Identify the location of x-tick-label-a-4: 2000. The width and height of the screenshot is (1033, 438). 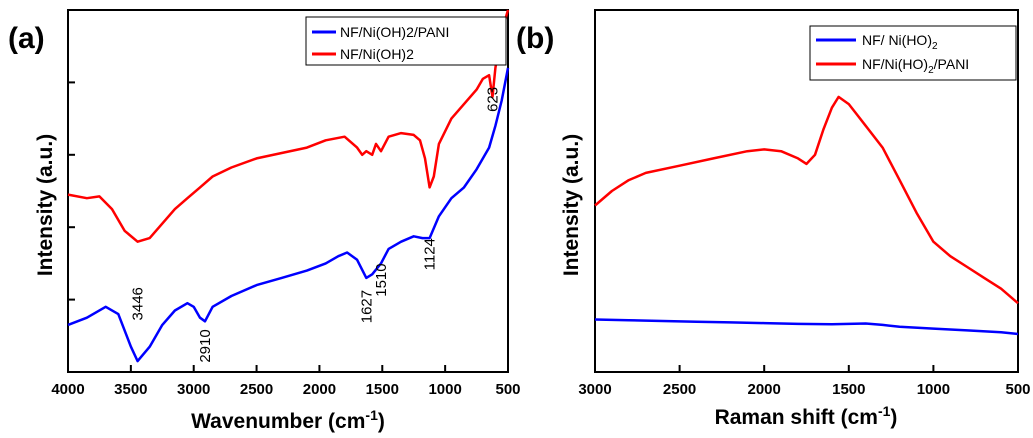
(319, 389).